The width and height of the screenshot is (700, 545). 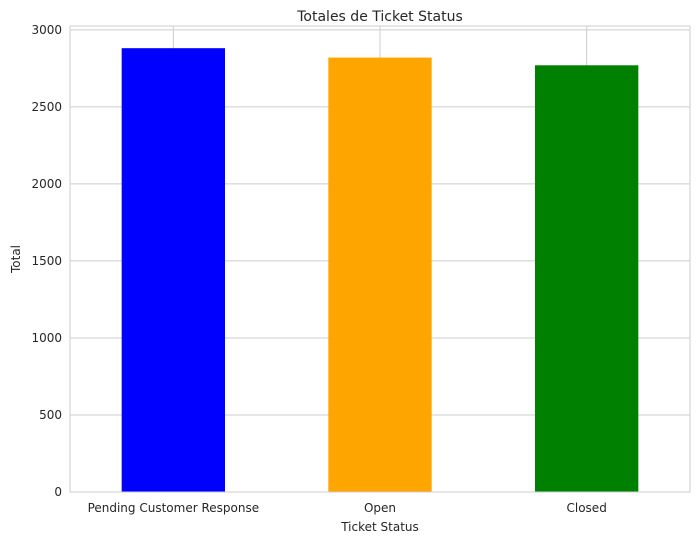 What do you see at coordinates (46, 107) in the screenshot?
I see `y-tick-label: 2500` at bounding box center [46, 107].